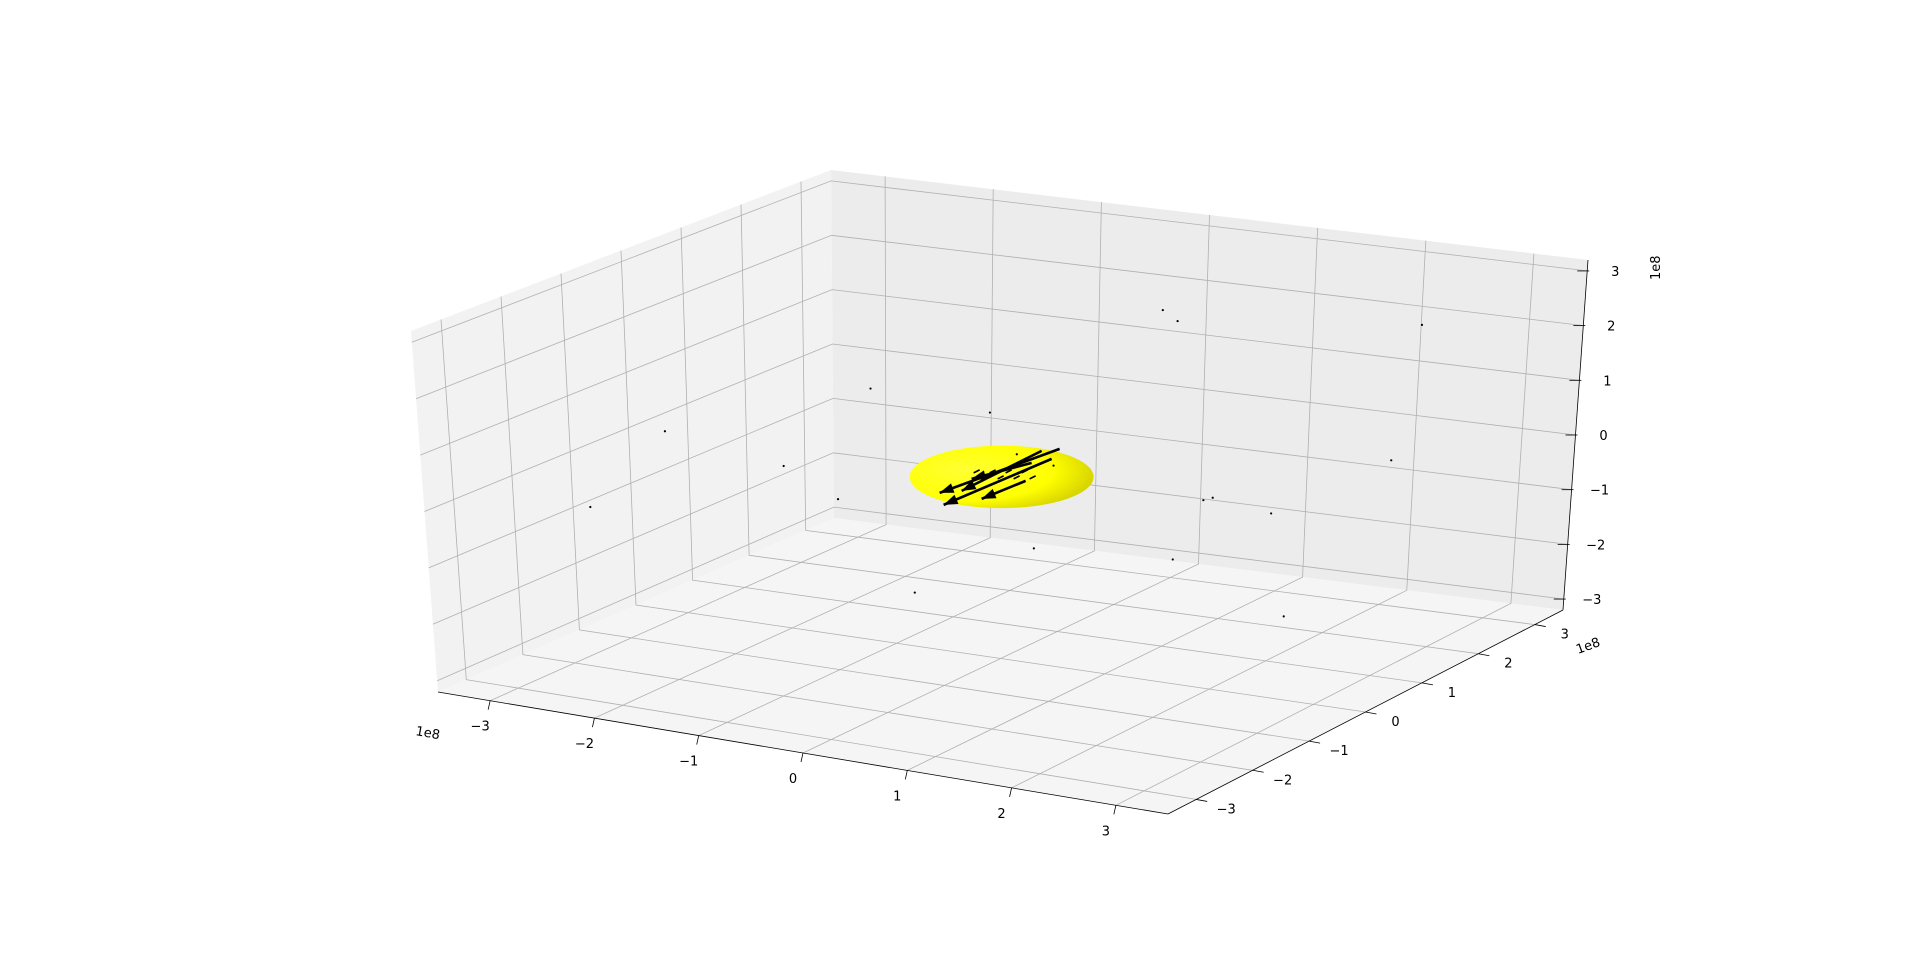  Describe the element at coordinates (1588, 646) in the screenshot. I see `y-offset-label: 1e8` at that location.